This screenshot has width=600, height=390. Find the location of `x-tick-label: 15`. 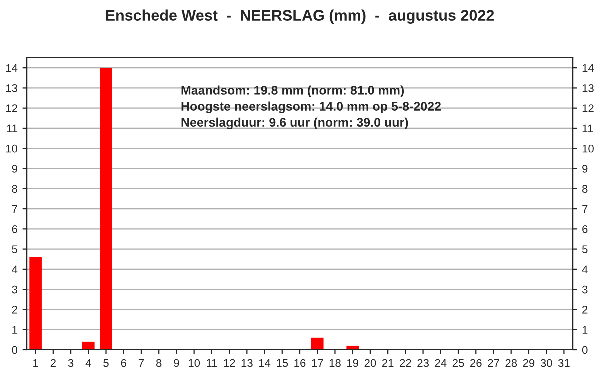

x-tick-label: 15 is located at coordinates (282, 363).